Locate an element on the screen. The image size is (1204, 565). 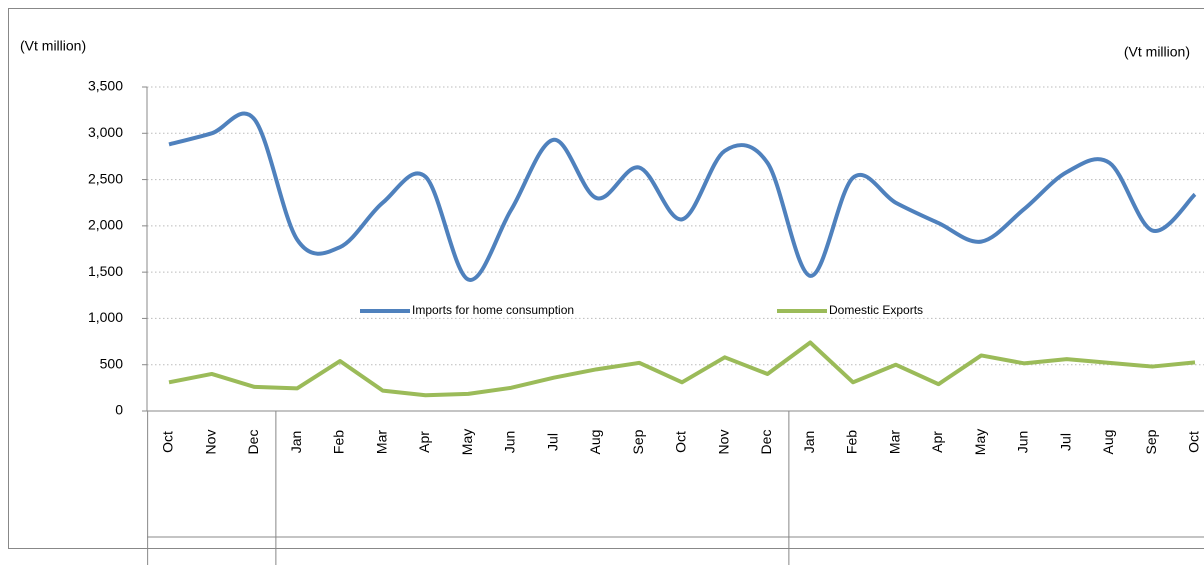
y-tick-label: 0 is located at coordinates (119, 410).